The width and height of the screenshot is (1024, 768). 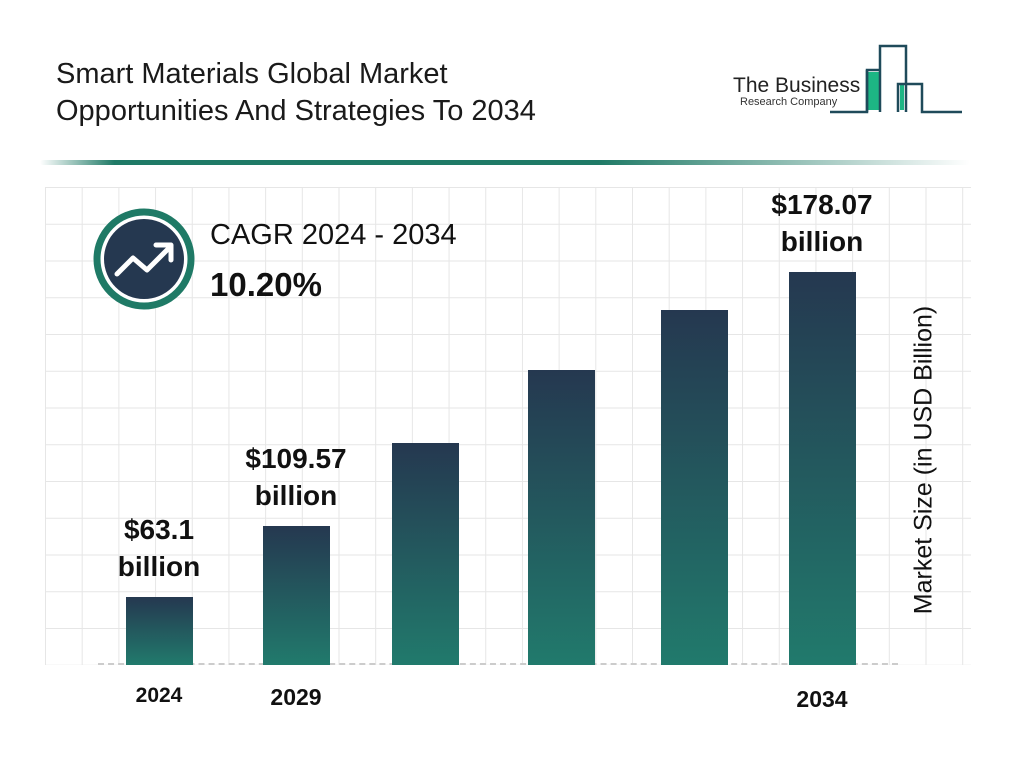 What do you see at coordinates (296, 477) in the screenshot?
I see `data-label: $109.57 billion` at bounding box center [296, 477].